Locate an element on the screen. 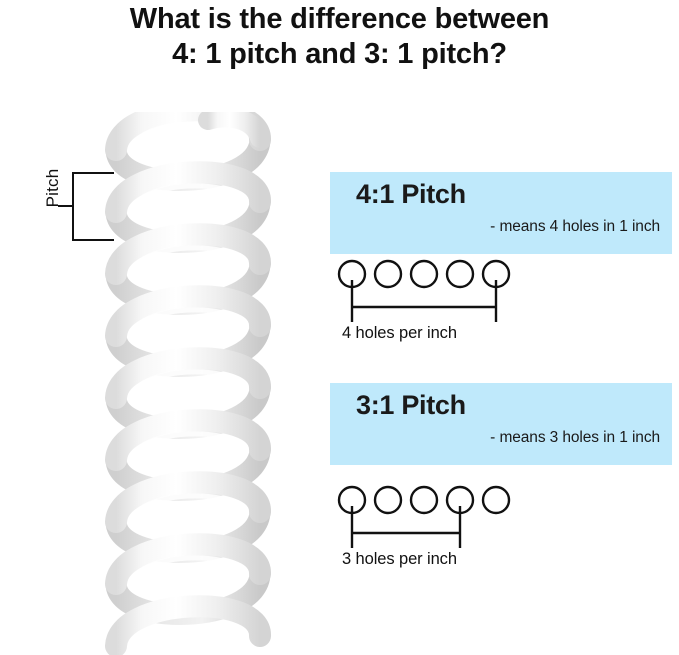 This screenshot has width=679, height=655. page-title-line-2: 4: 1 pitch and 3: 1 pitch? is located at coordinates (339, 53).